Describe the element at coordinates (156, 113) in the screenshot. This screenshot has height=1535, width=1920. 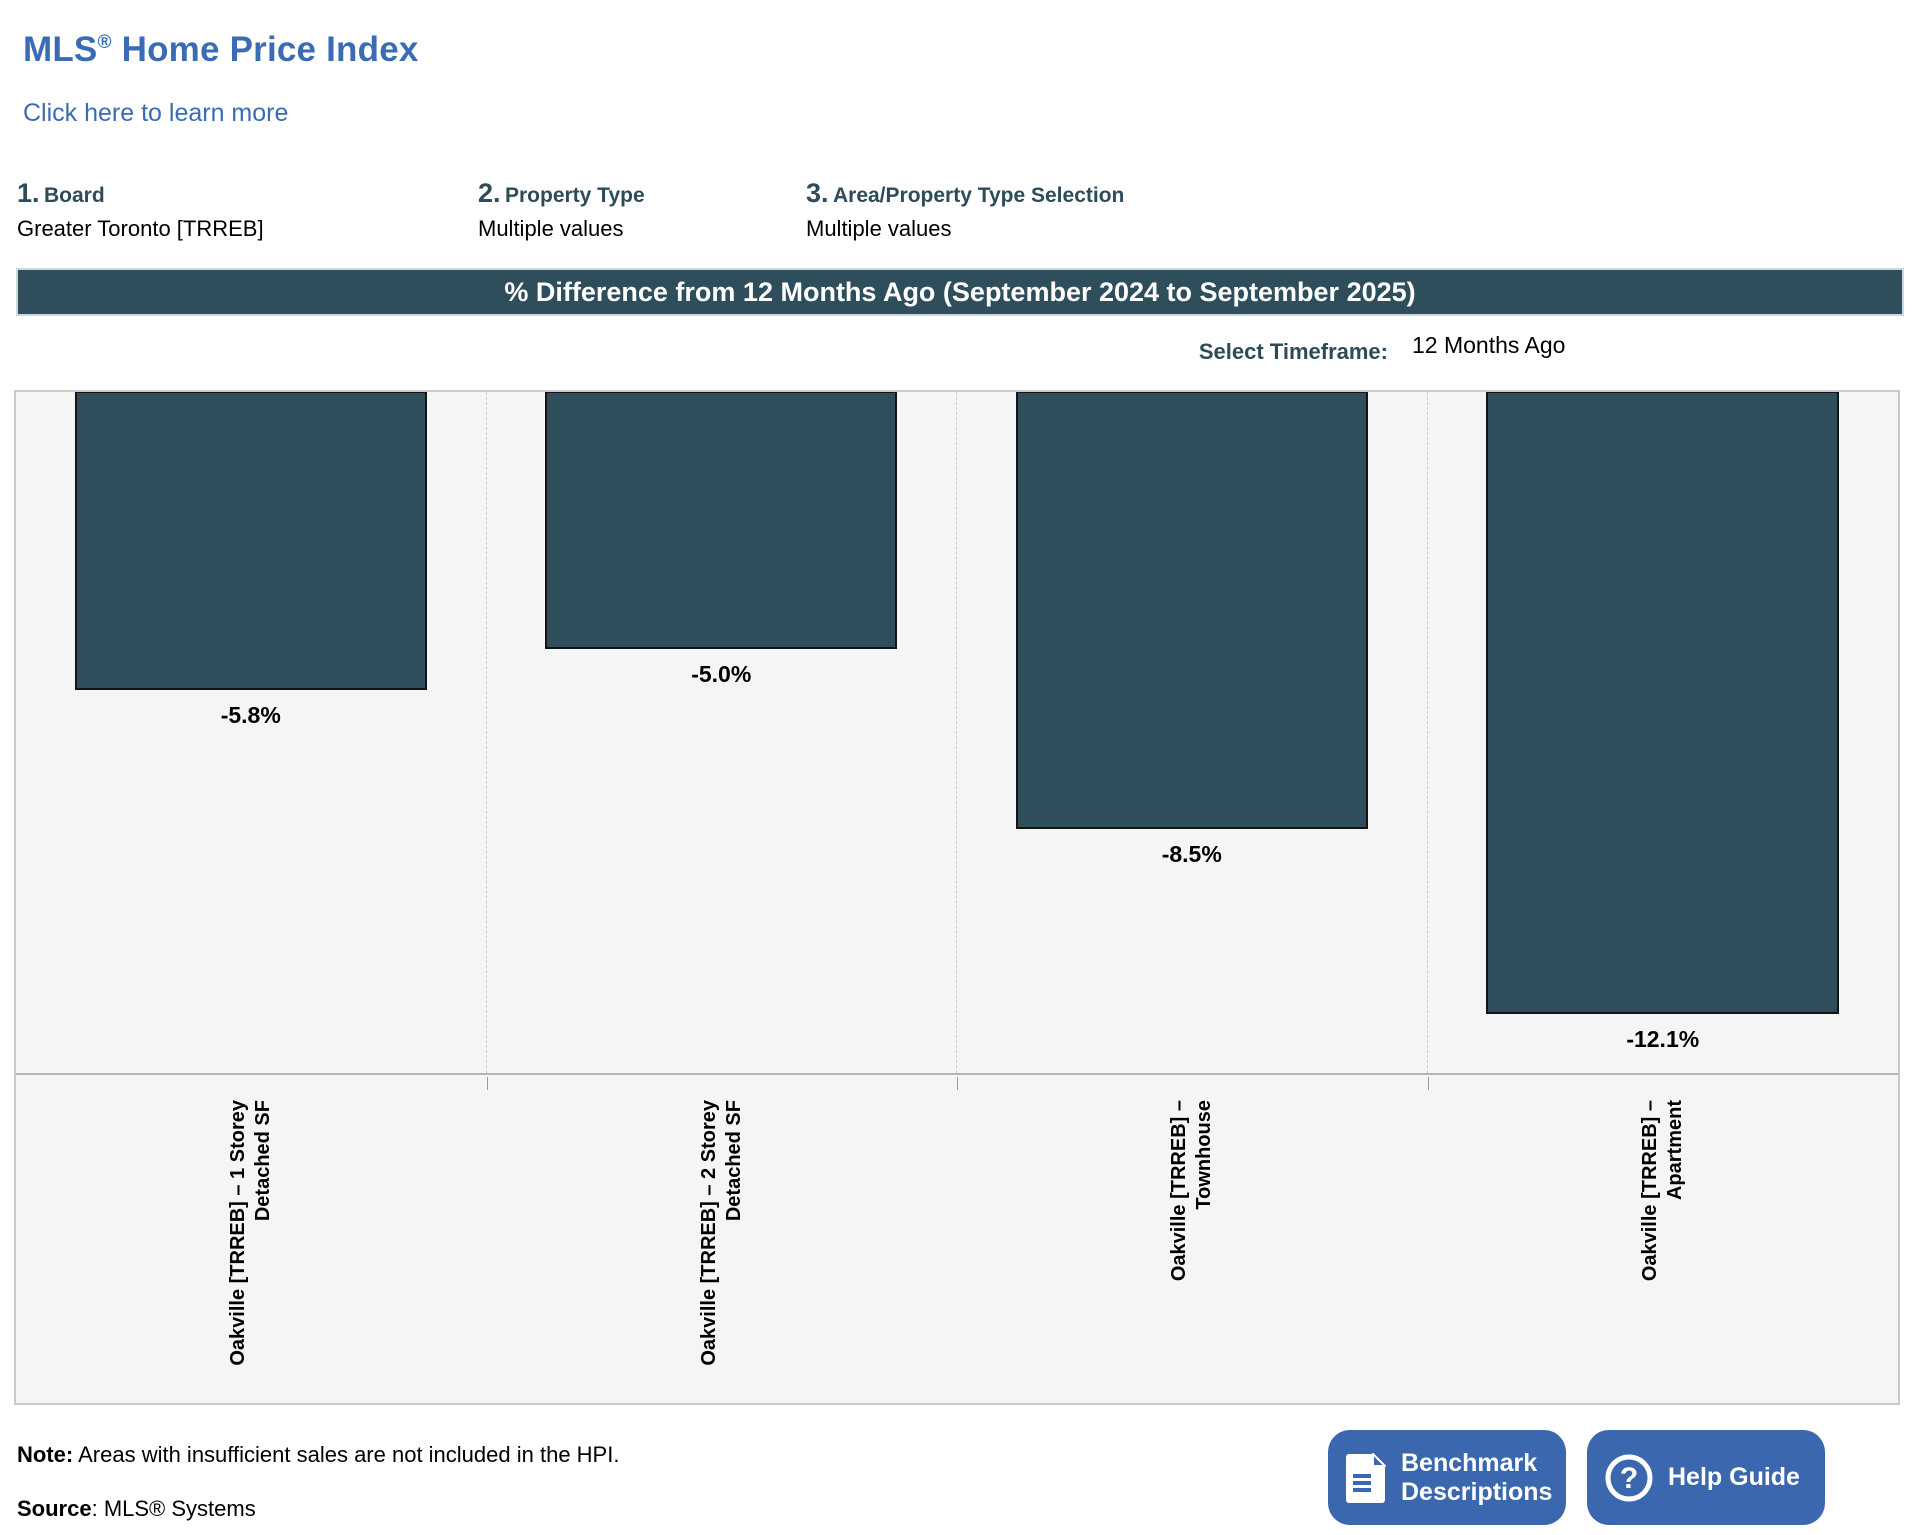
I see `learn-more-link: Click here to learn more` at that location.